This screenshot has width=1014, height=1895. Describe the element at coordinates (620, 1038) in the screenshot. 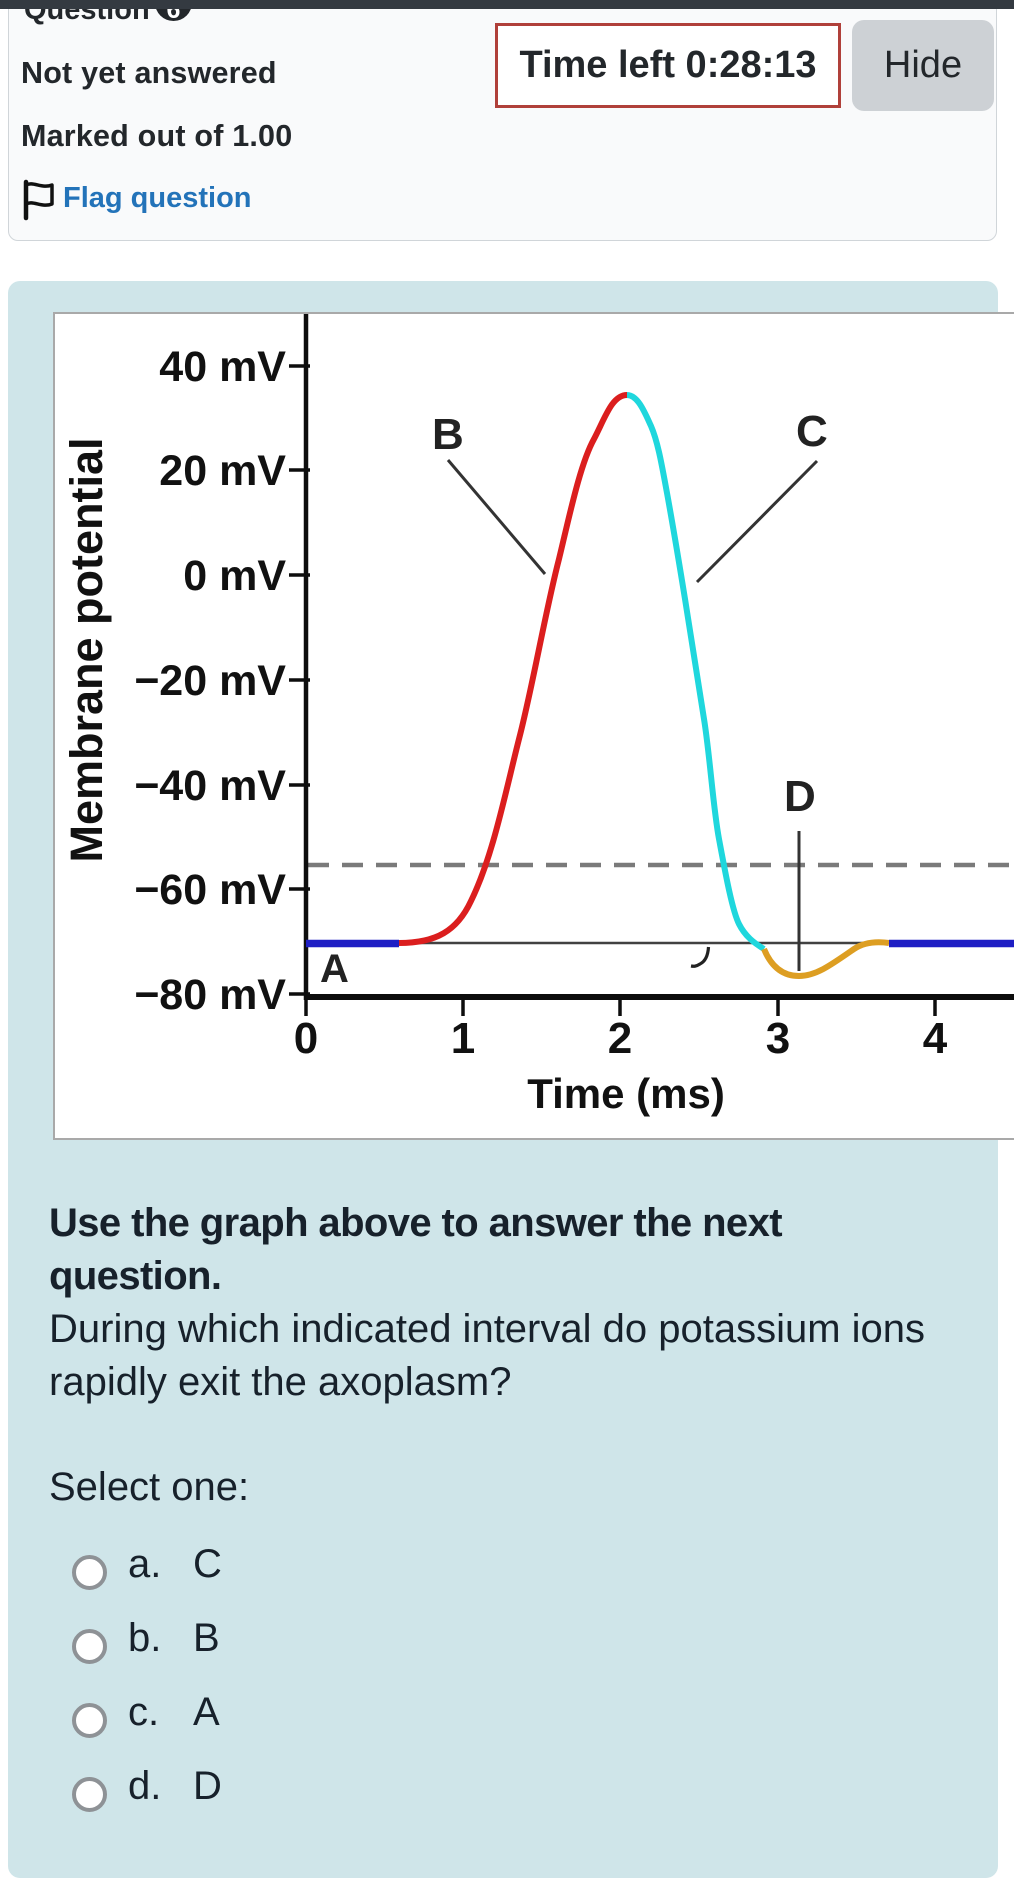

I see `svg-text: 2` at that location.